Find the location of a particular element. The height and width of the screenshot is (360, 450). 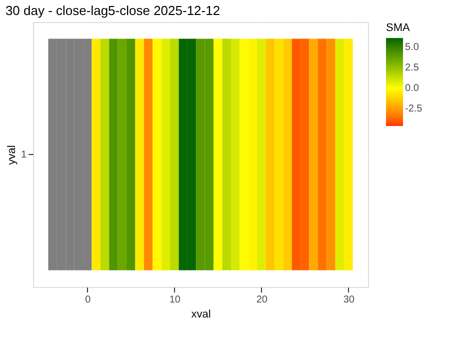

x-tick-label: 0 is located at coordinates (88, 300).